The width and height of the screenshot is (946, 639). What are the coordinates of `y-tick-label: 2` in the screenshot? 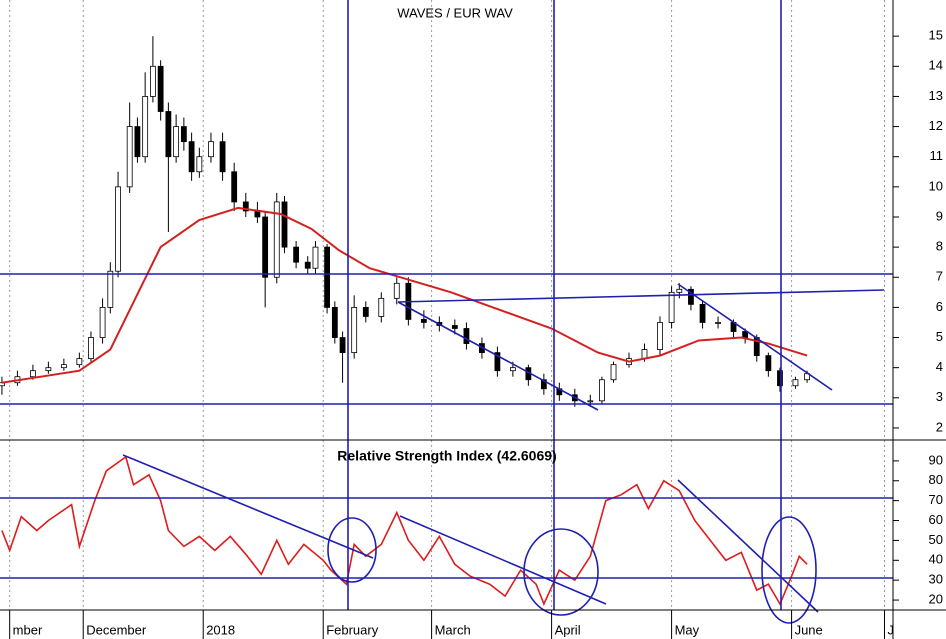 It's located at (939, 426).